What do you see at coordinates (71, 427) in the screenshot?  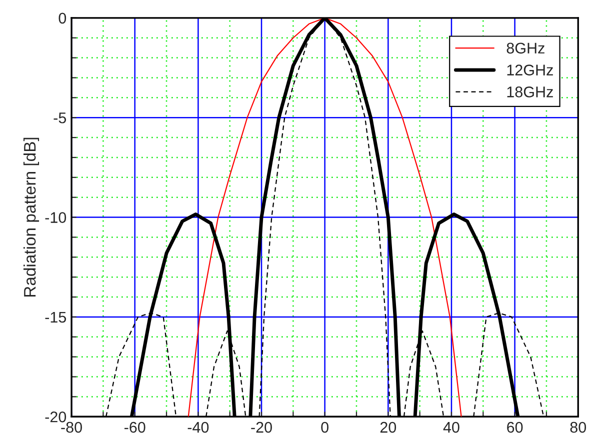 I see `x-tick-label: -80` at bounding box center [71, 427].